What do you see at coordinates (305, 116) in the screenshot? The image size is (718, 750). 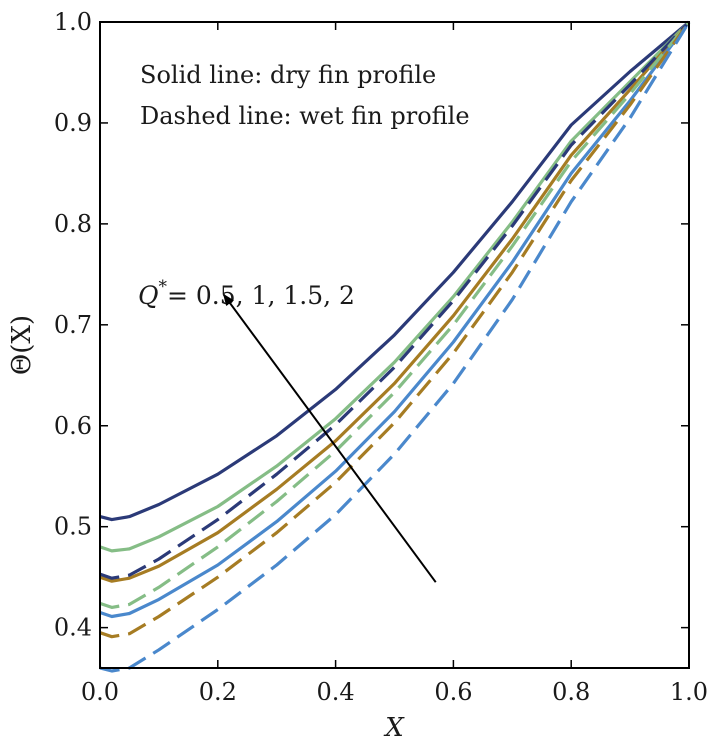 I see `note-dashed-line: Dashed line: wet fin profile` at bounding box center [305, 116].